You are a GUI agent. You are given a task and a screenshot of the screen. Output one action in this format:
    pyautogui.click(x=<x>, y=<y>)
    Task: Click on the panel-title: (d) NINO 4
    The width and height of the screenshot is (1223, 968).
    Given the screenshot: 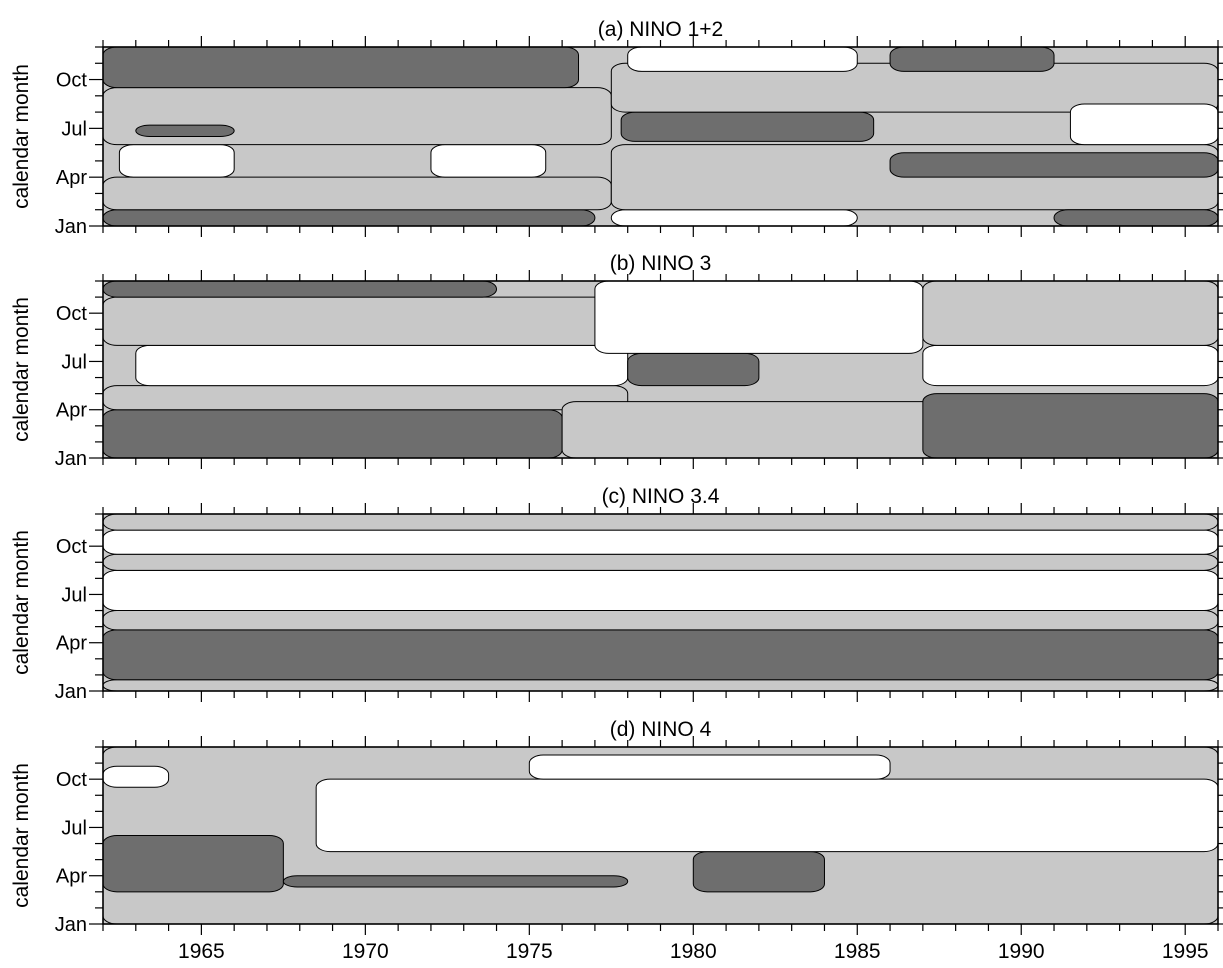 What is the action you would take?
    pyautogui.click(x=661, y=729)
    